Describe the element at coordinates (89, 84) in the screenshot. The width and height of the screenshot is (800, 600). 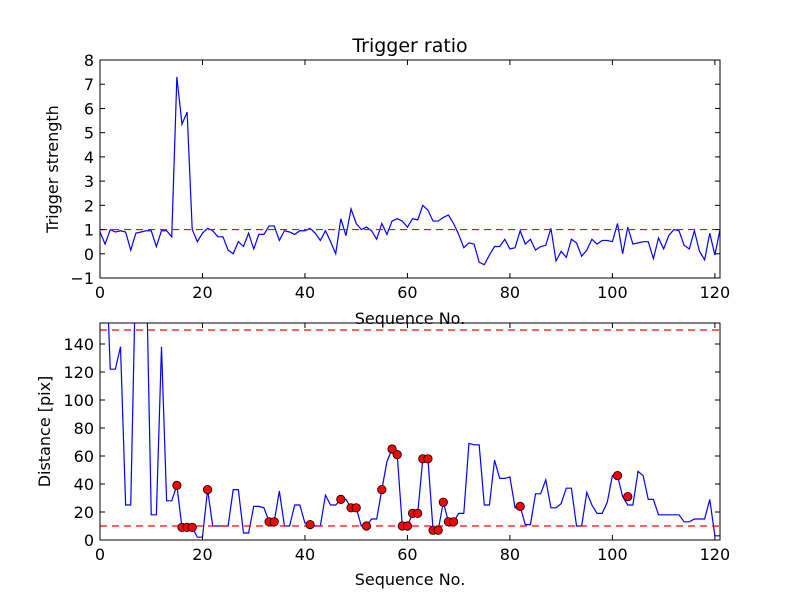
I see `y-tick-label: 7` at that location.